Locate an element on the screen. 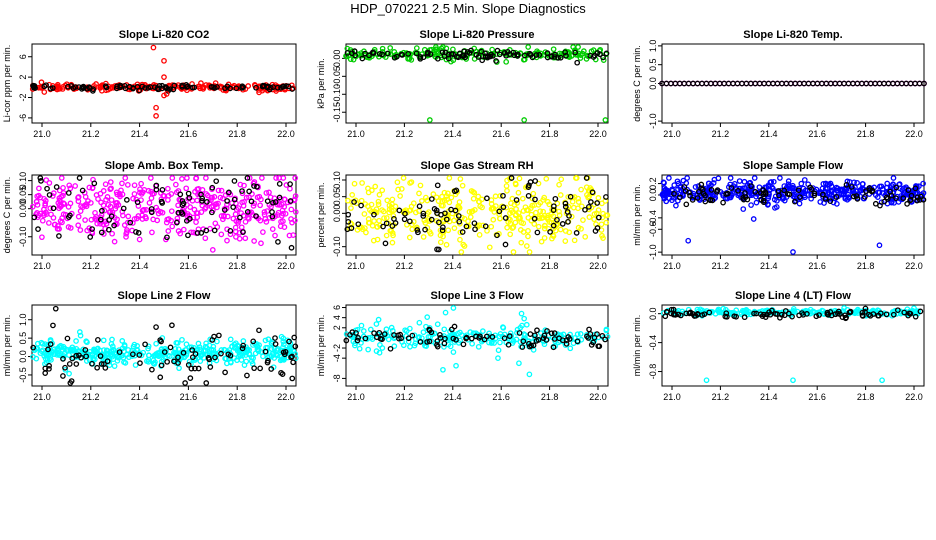  x-tick-label: 21.4 is located at coordinates (140, 134).